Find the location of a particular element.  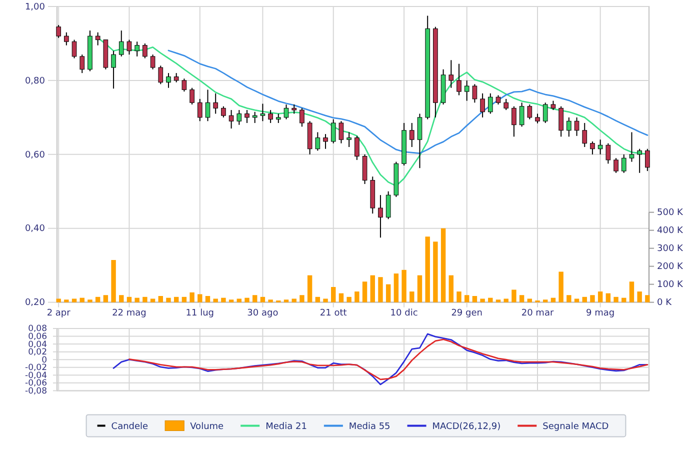

legend-label: Media 21 is located at coordinates (286, 427).